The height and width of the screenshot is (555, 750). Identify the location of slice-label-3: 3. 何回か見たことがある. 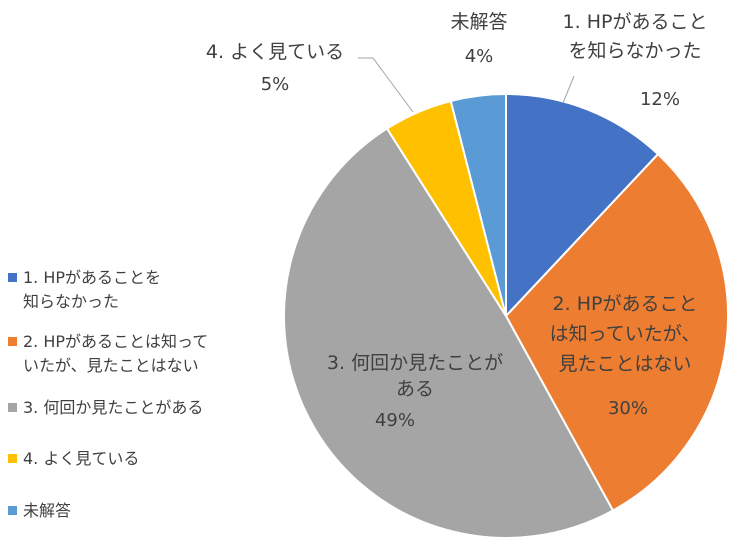
(415, 376).